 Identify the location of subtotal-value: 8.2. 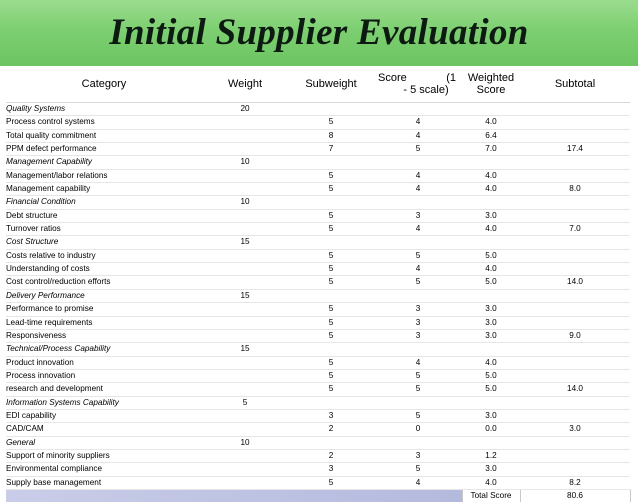
(575, 482).